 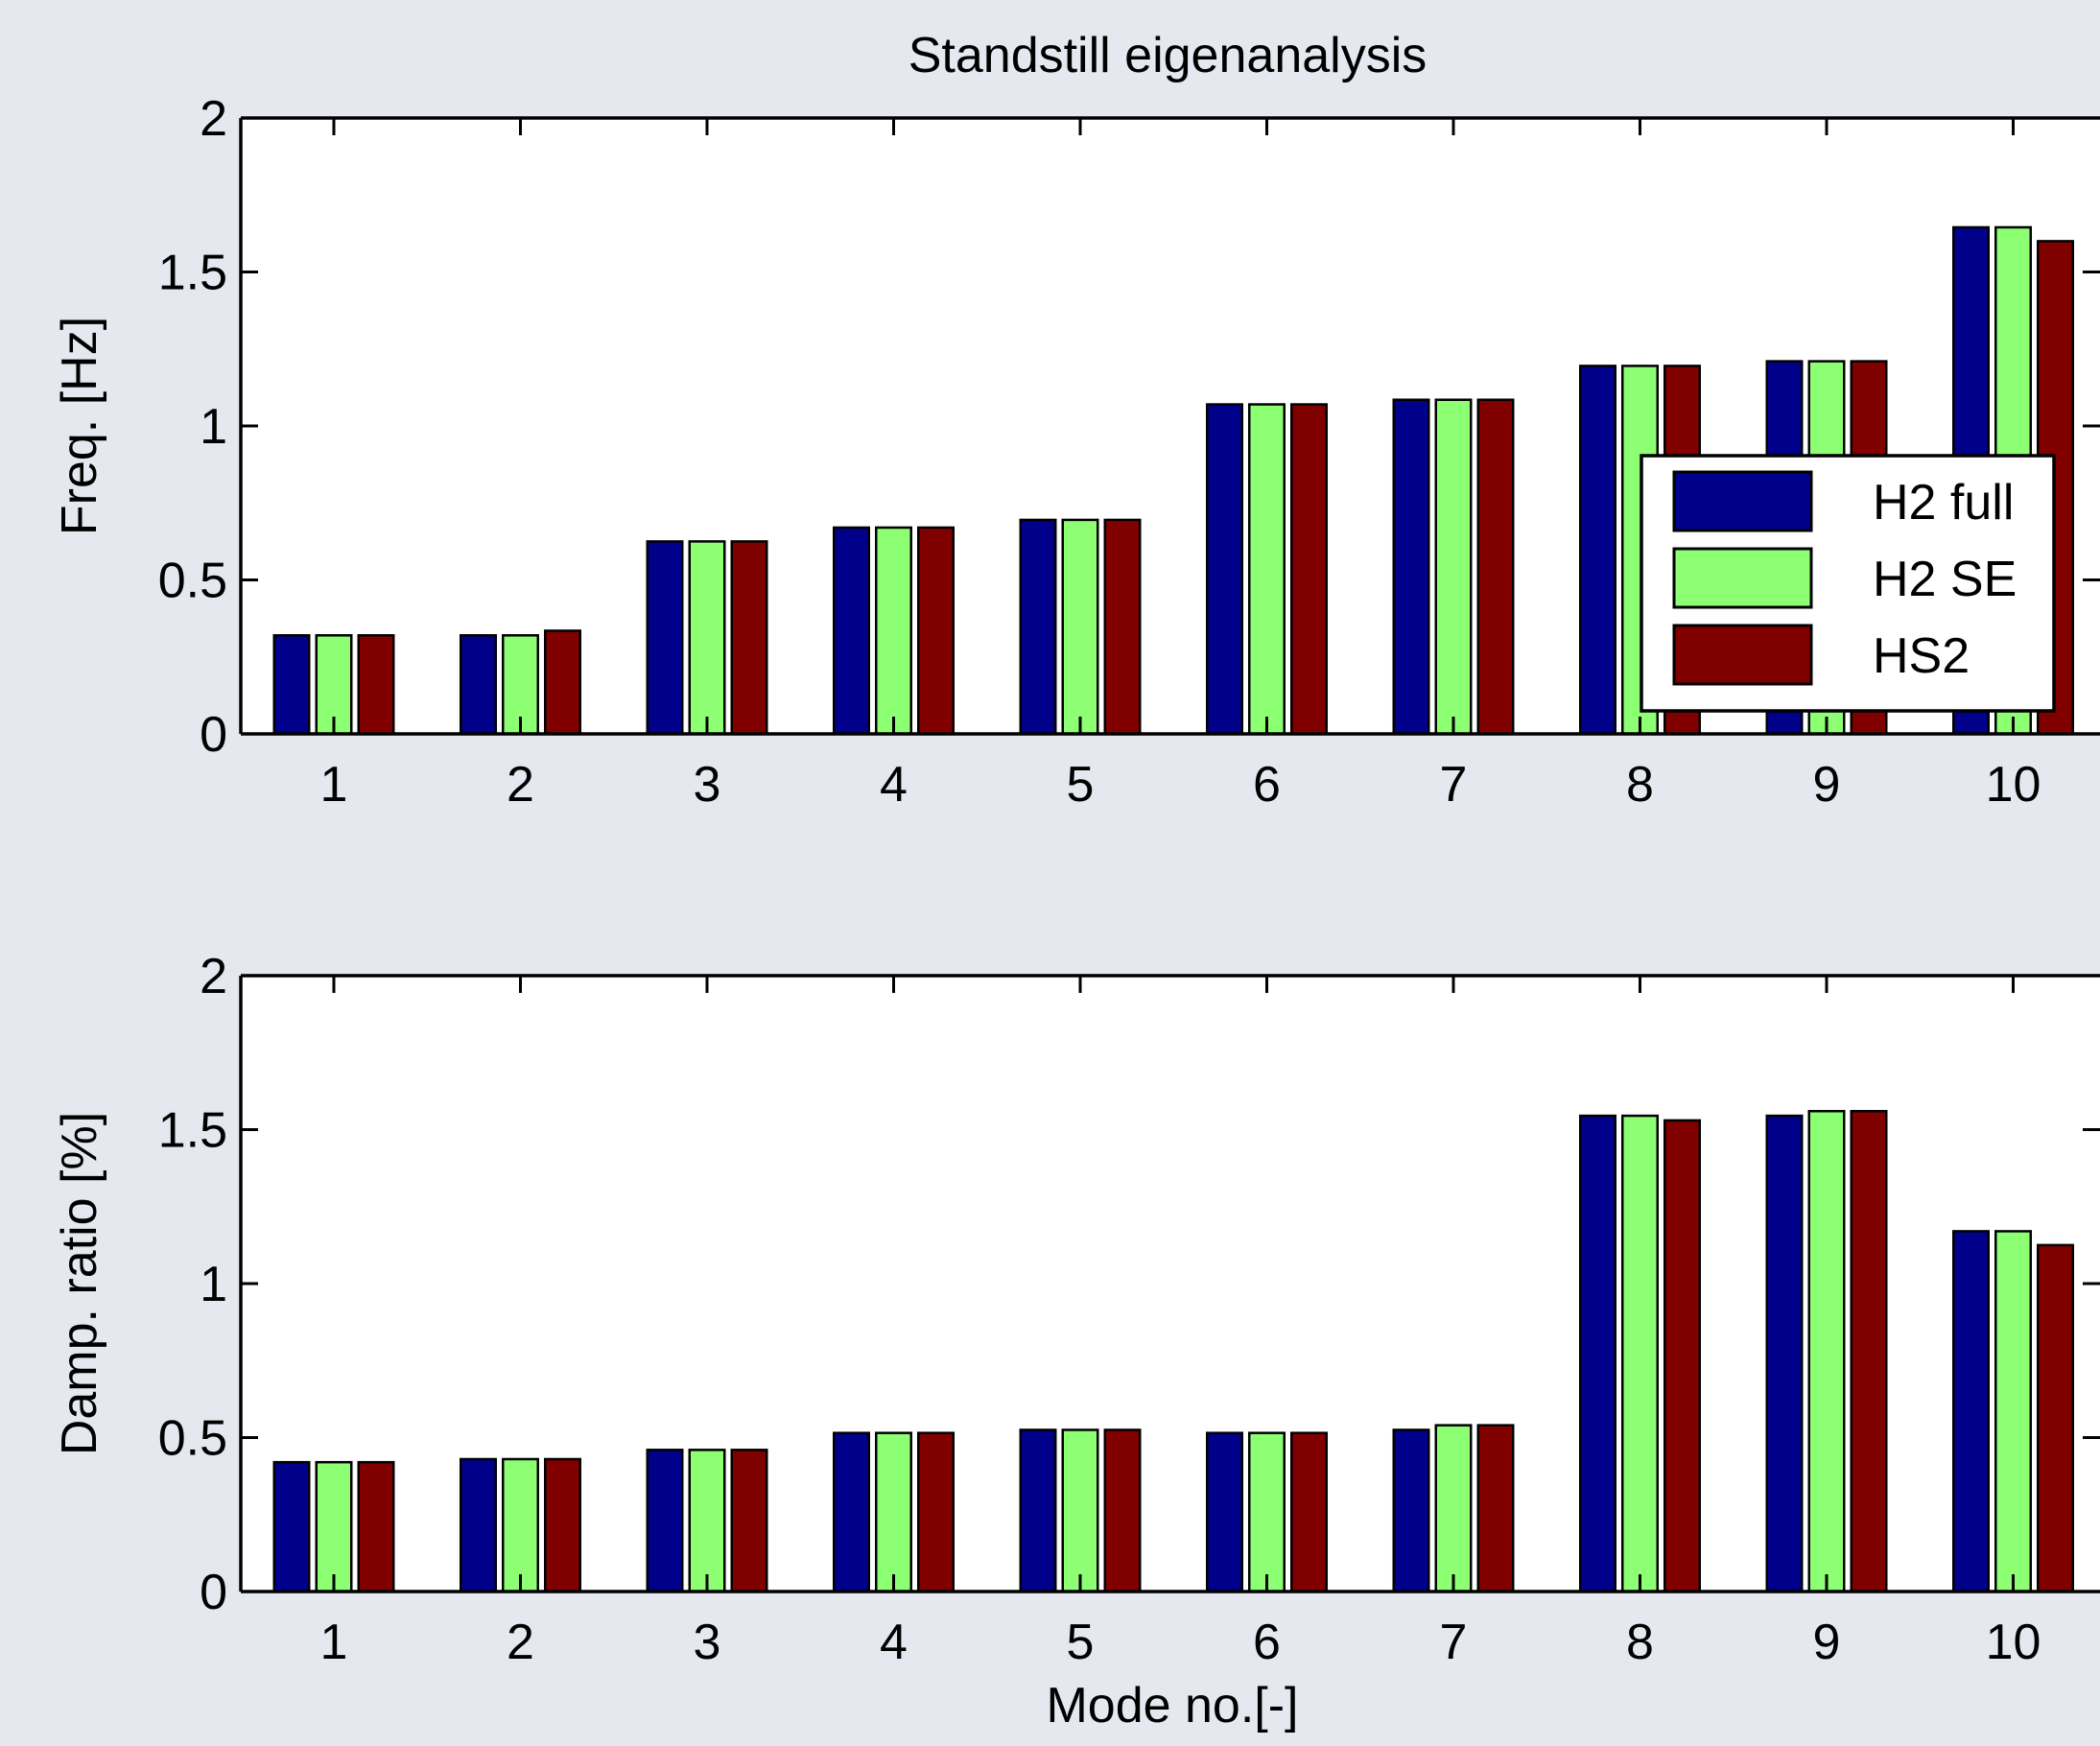 What do you see at coordinates (334, 785) in the screenshot?
I see `freq-xtick-label: 1` at bounding box center [334, 785].